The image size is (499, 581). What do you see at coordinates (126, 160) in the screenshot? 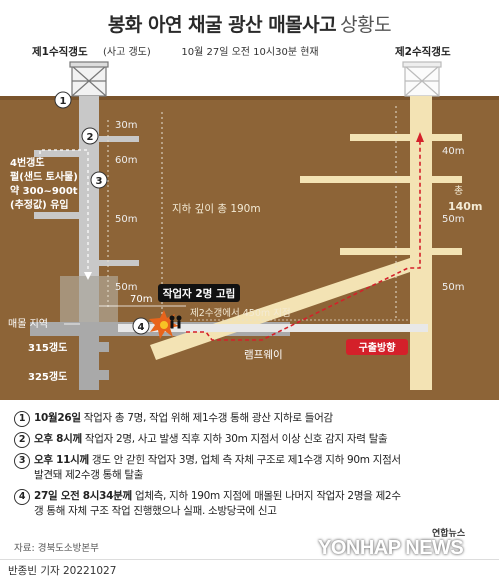
I see `depth-label-2: 60m` at bounding box center [126, 160].